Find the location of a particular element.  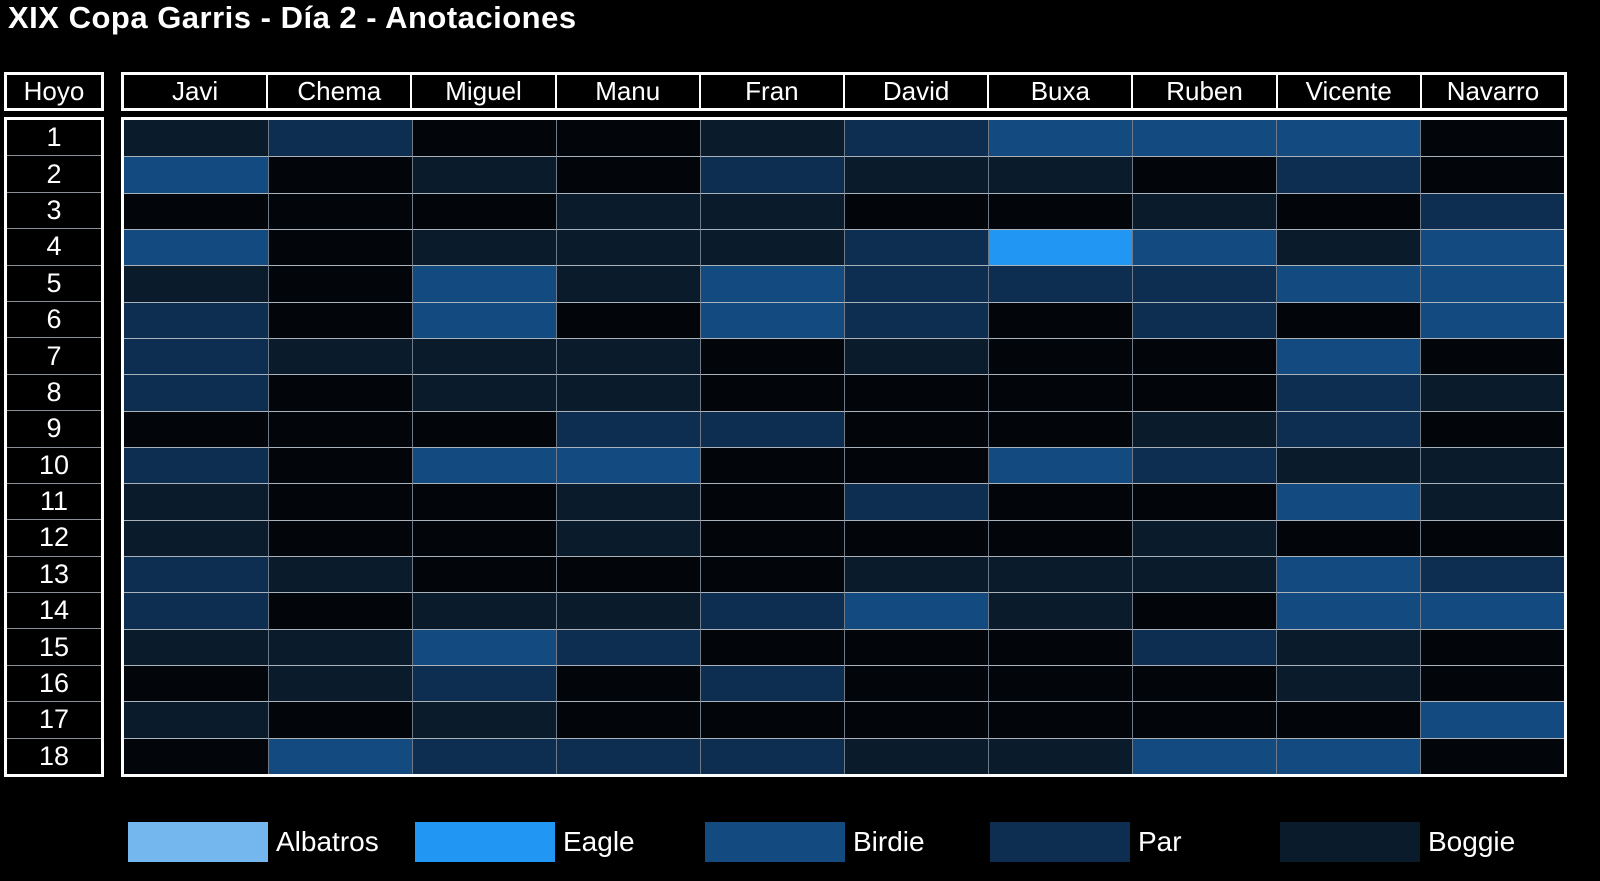

hole-column-header: Hoyo is located at coordinates (54, 91).